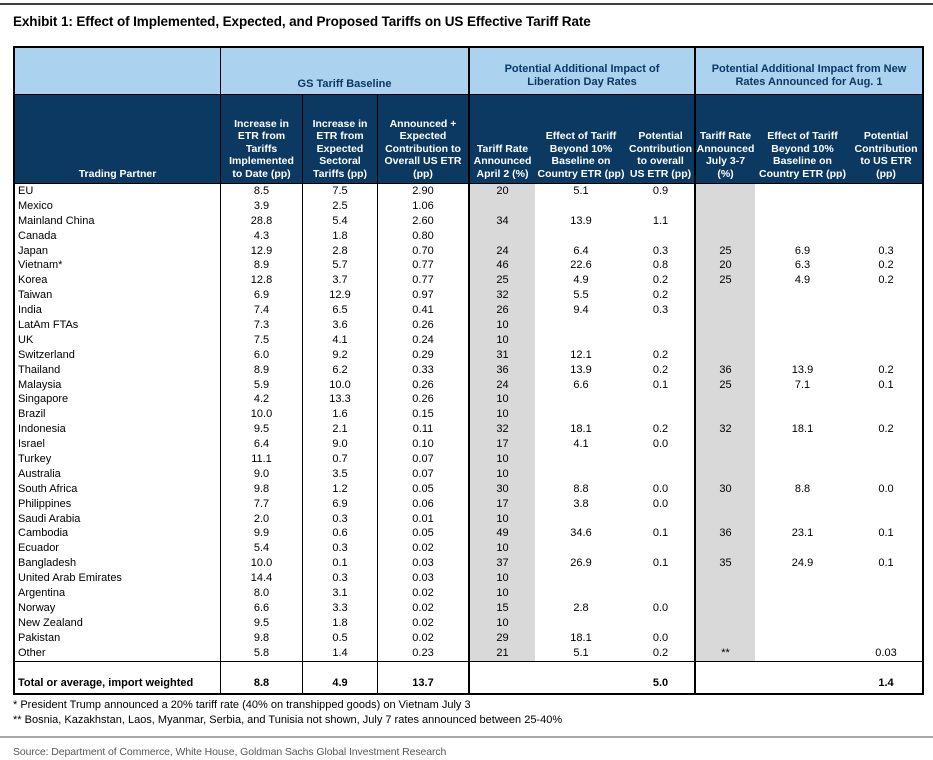 This screenshot has height=760, width=933. I want to click on value-cell: 18.1, so click(802, 429).